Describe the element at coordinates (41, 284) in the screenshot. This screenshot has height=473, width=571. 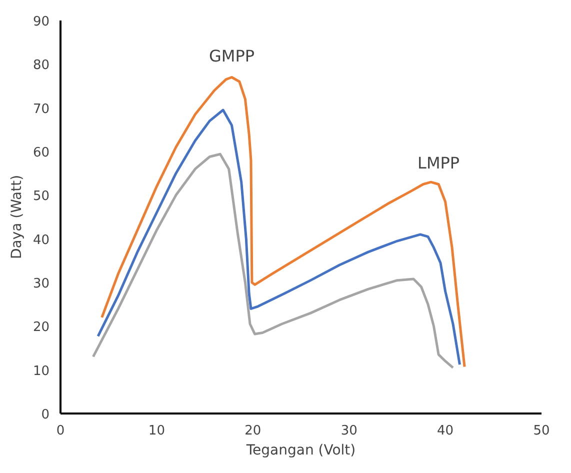
I see `y-tick-label: 30` at that location.